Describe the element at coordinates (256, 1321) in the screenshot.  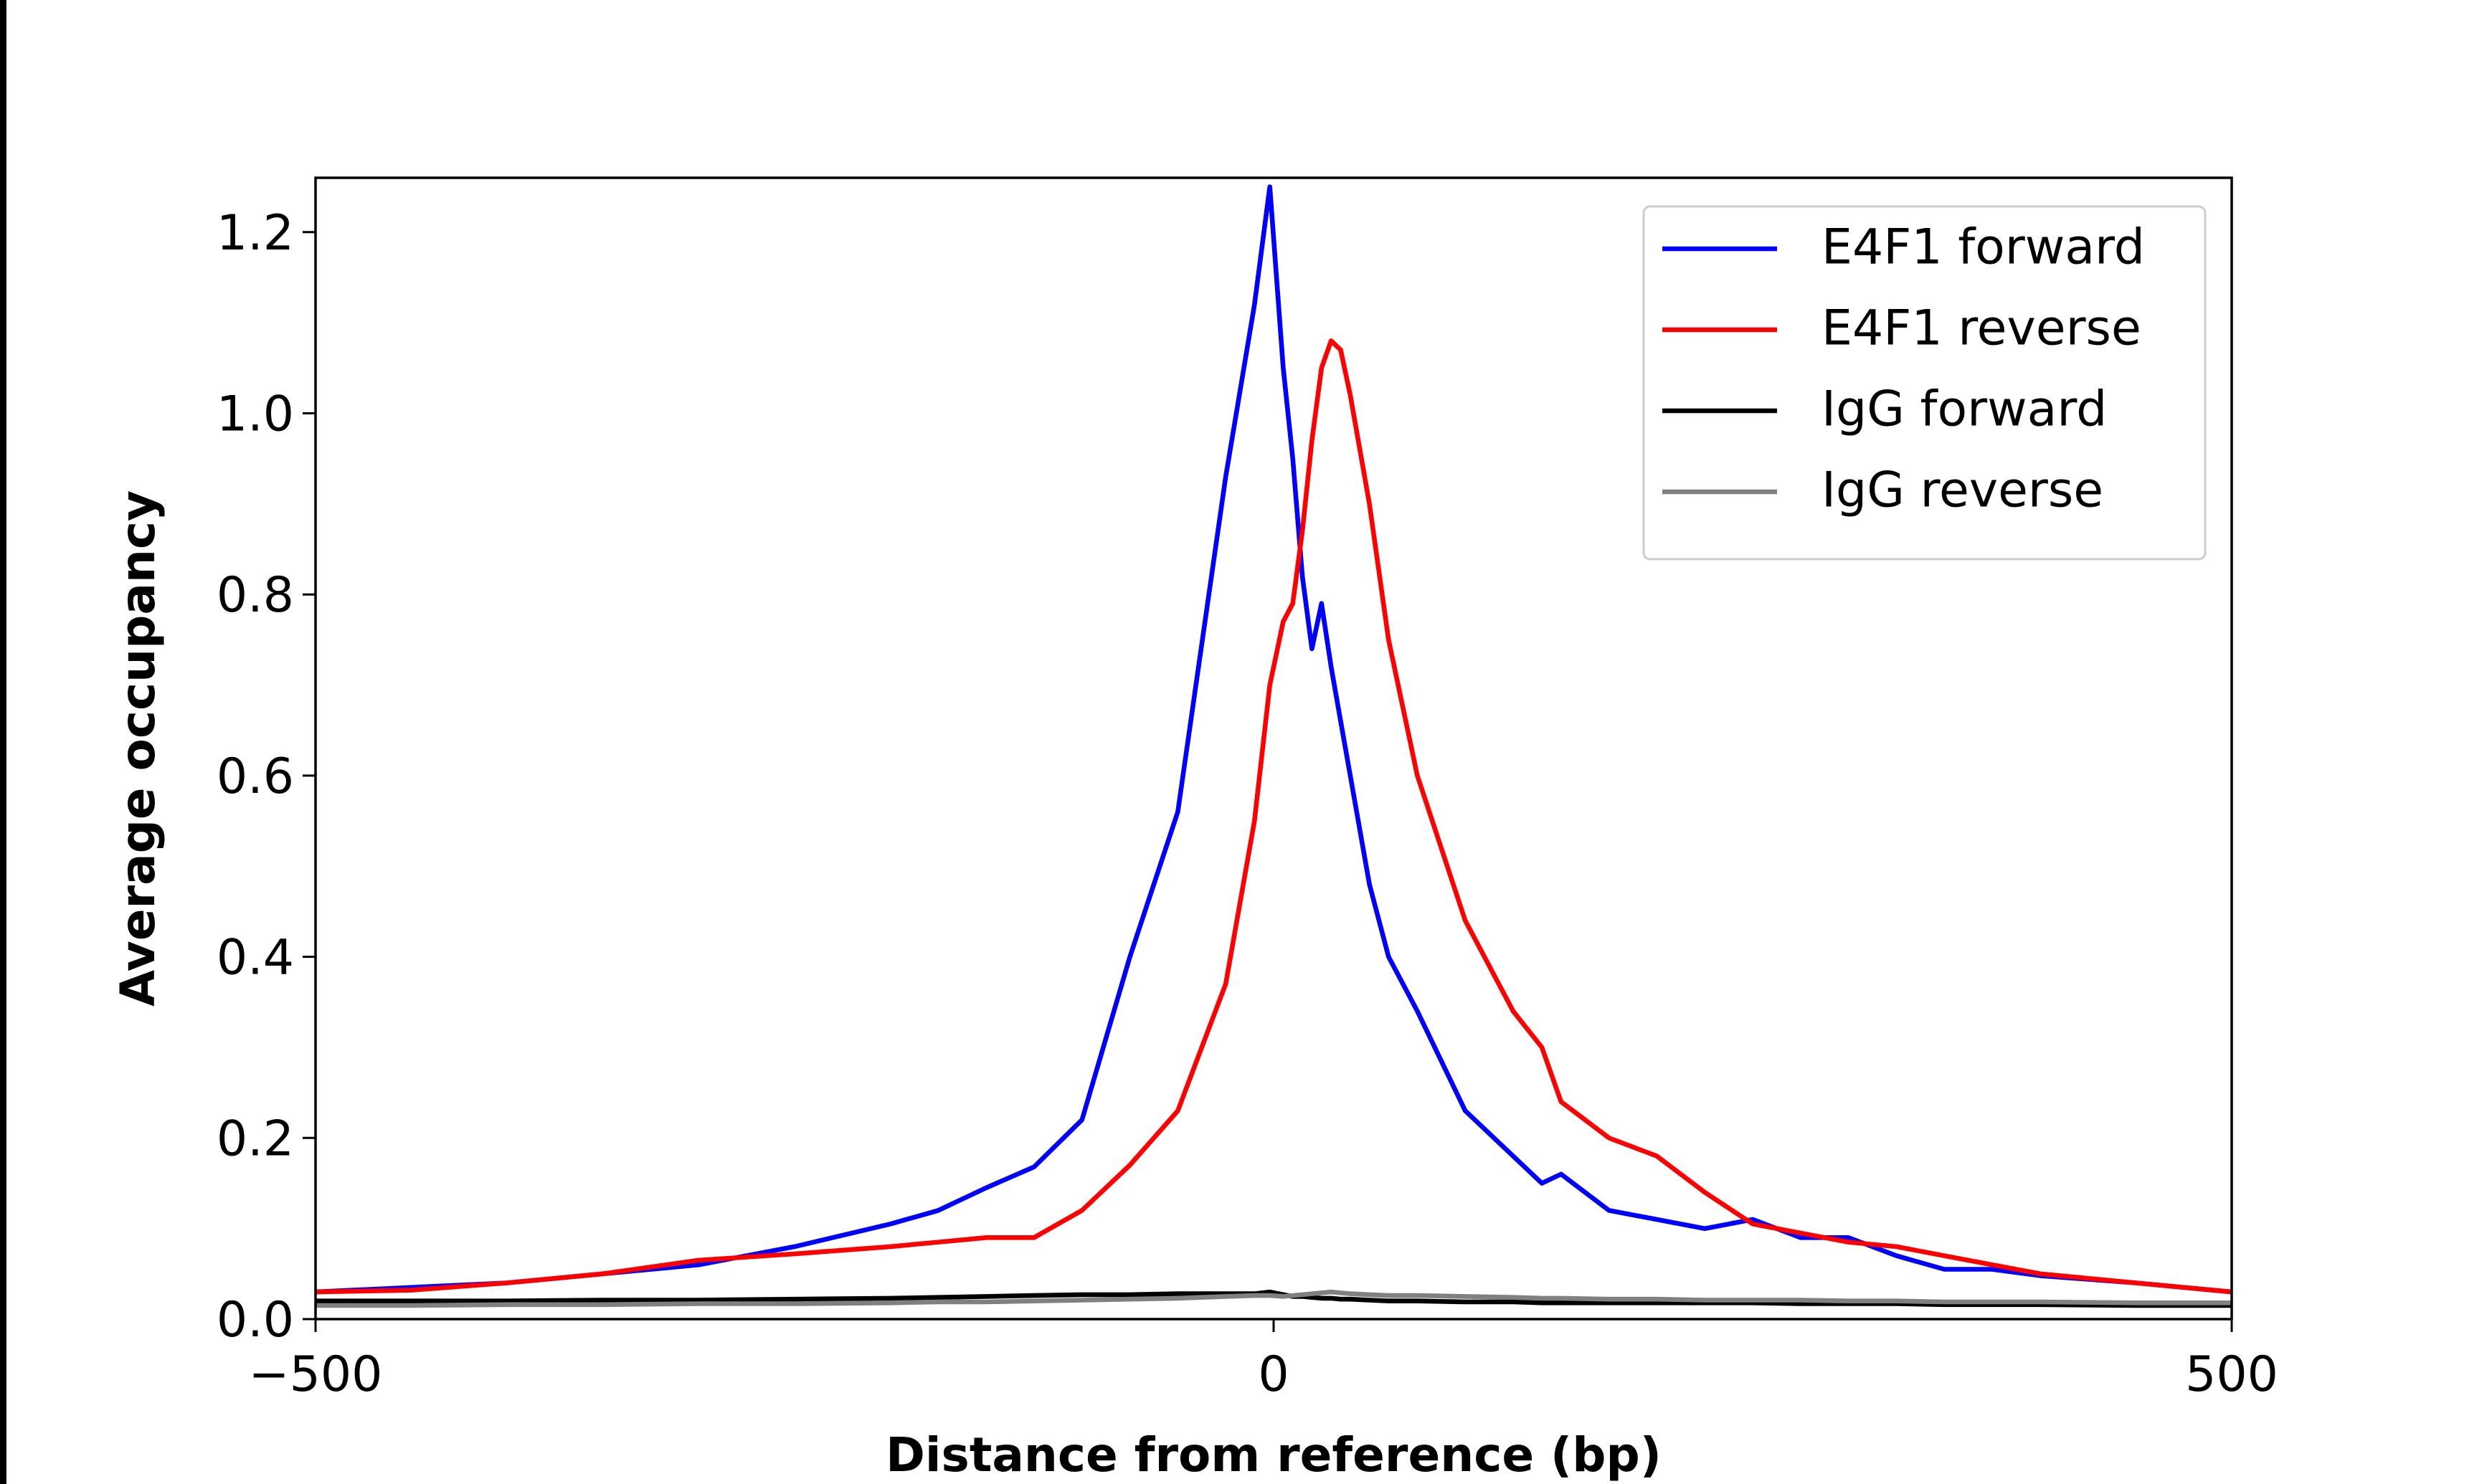
I see `y-tick-label: 0.0` at that location.